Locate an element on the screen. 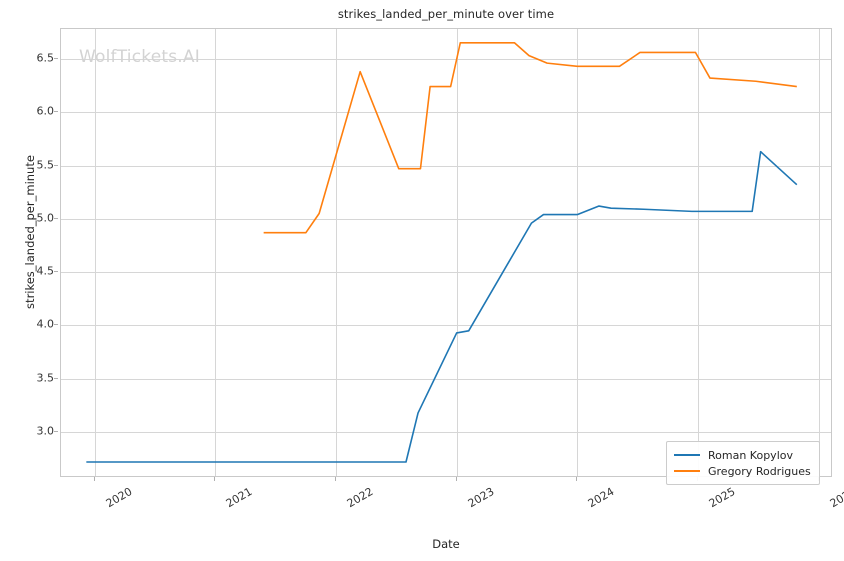 The height and width of the screenshot is (561, 844). y-axis-label-host: strikes_landed_per_minute is located at coordinates (23, 154).